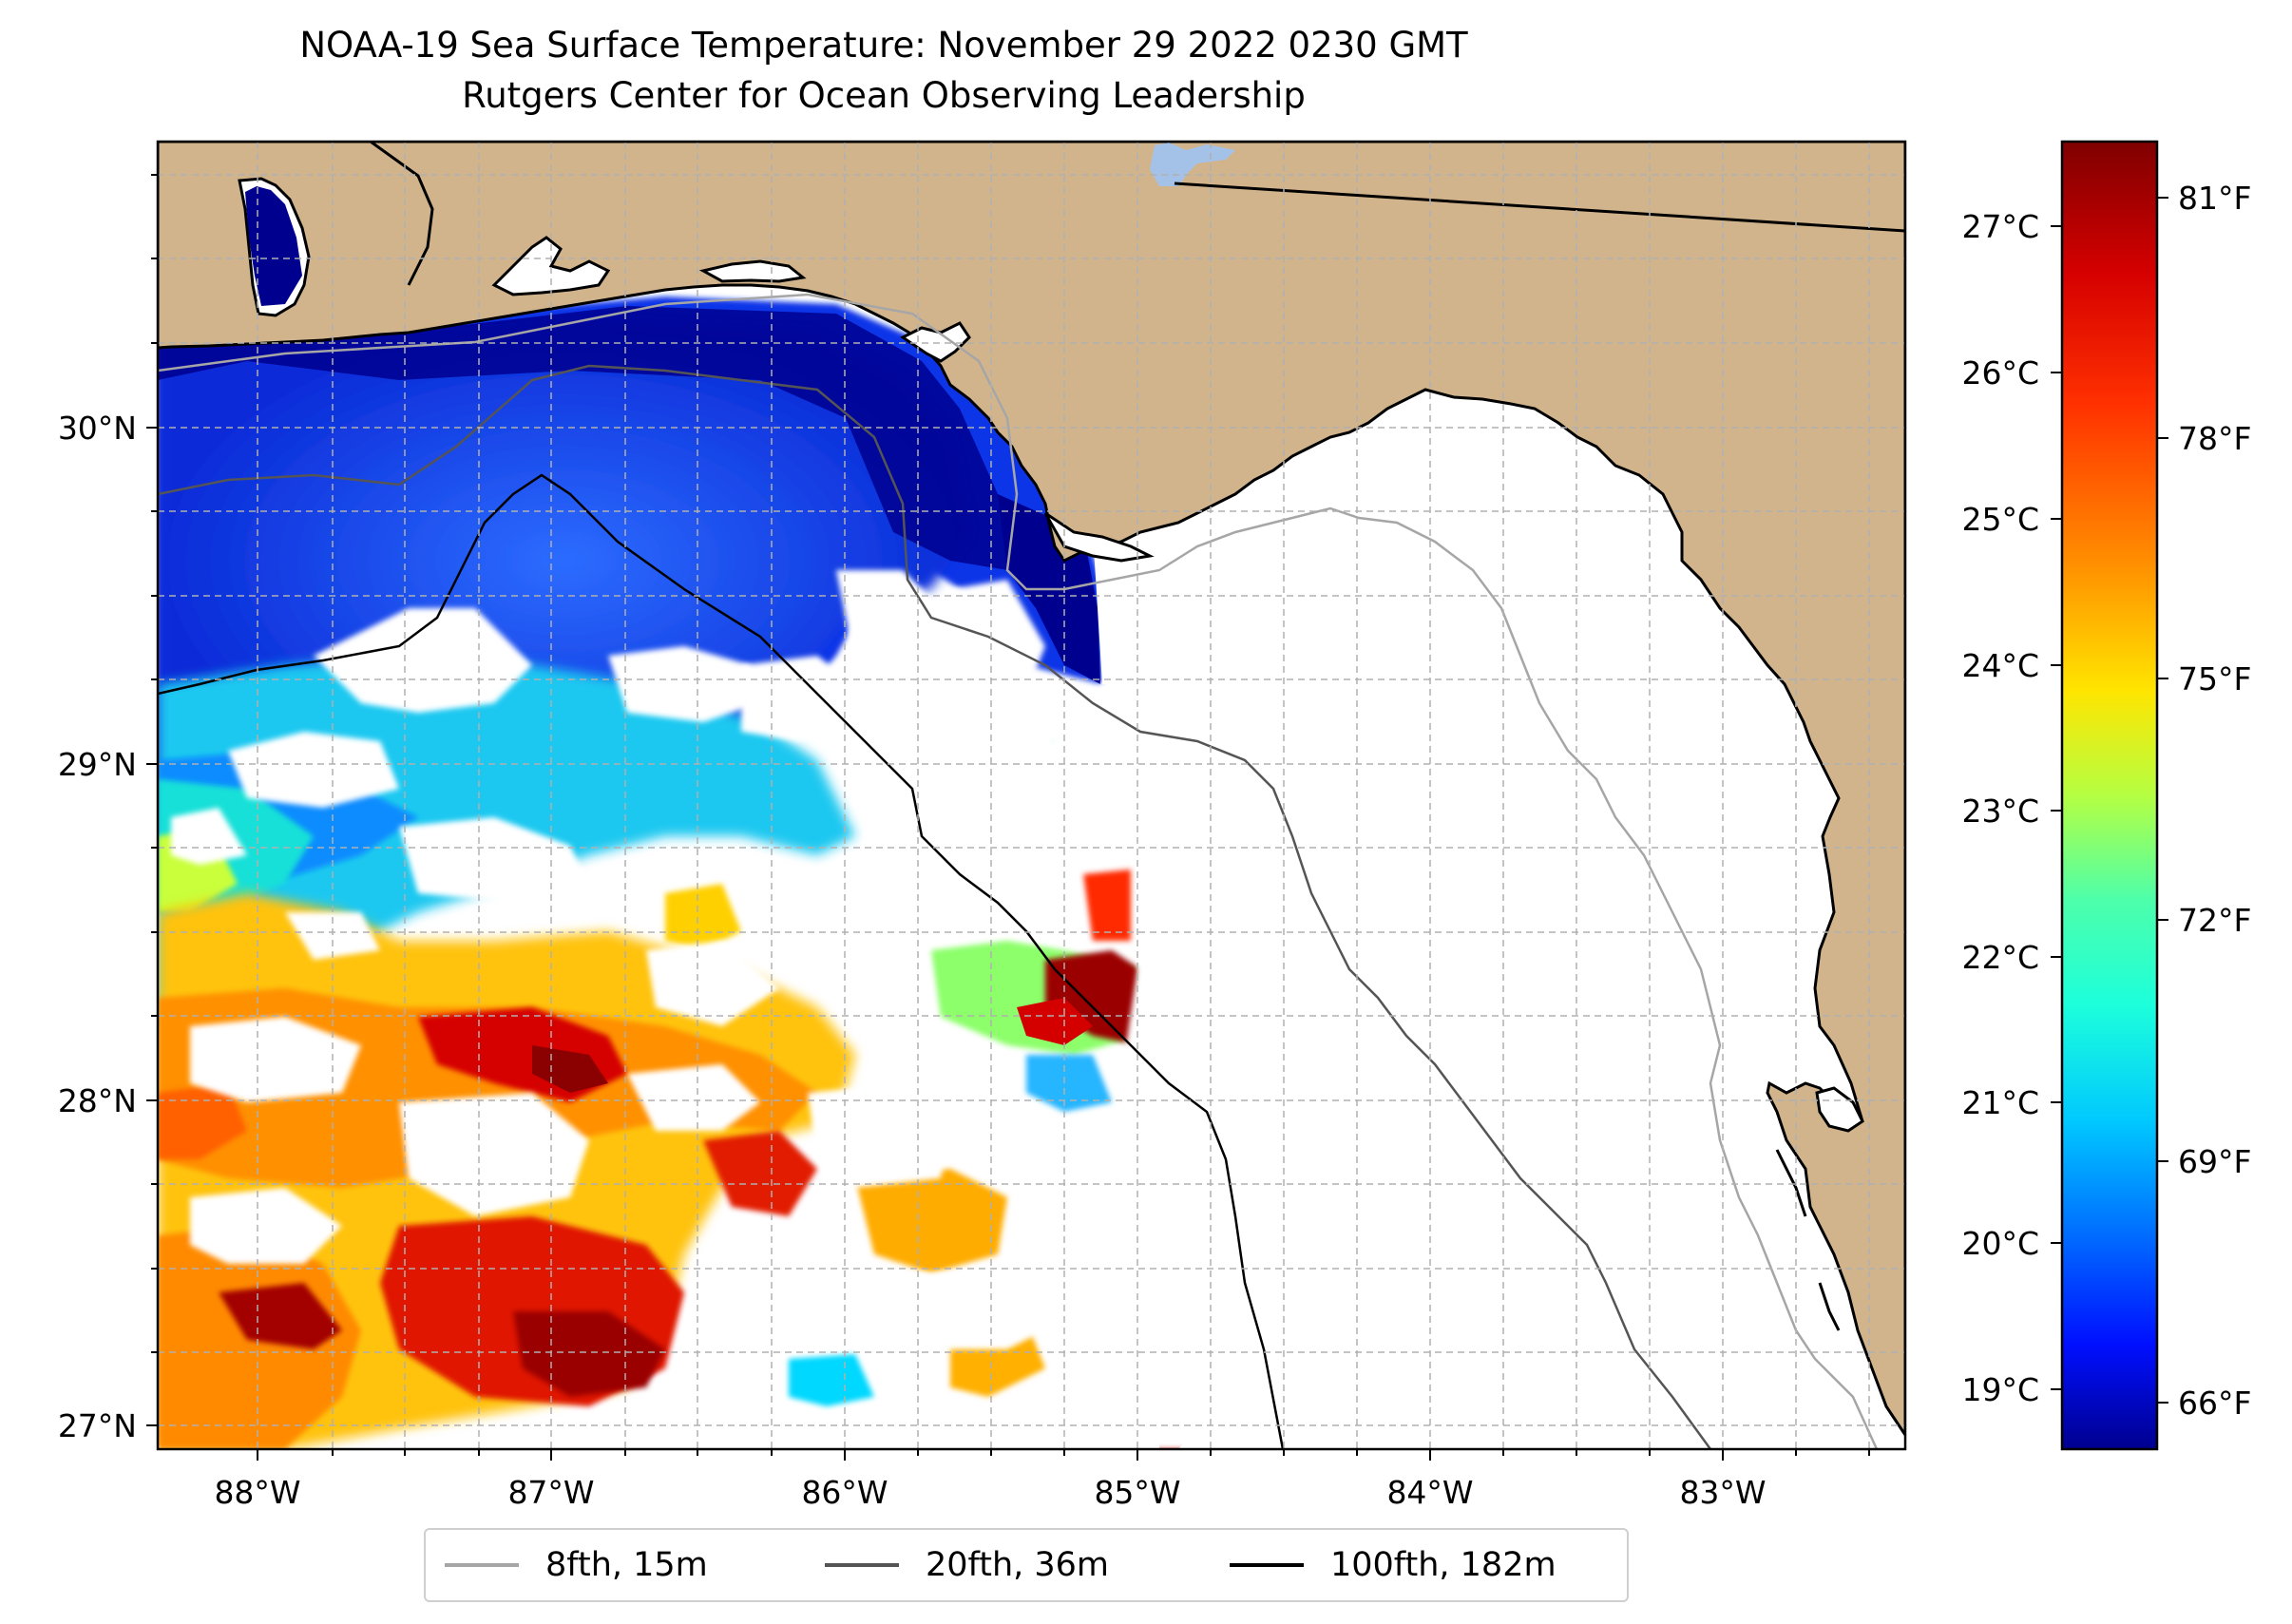 The image size is (2292, 1624). Describe the element at coordinates (1839, 1109) in the screenshot. I see `tampa-bay` at that location.